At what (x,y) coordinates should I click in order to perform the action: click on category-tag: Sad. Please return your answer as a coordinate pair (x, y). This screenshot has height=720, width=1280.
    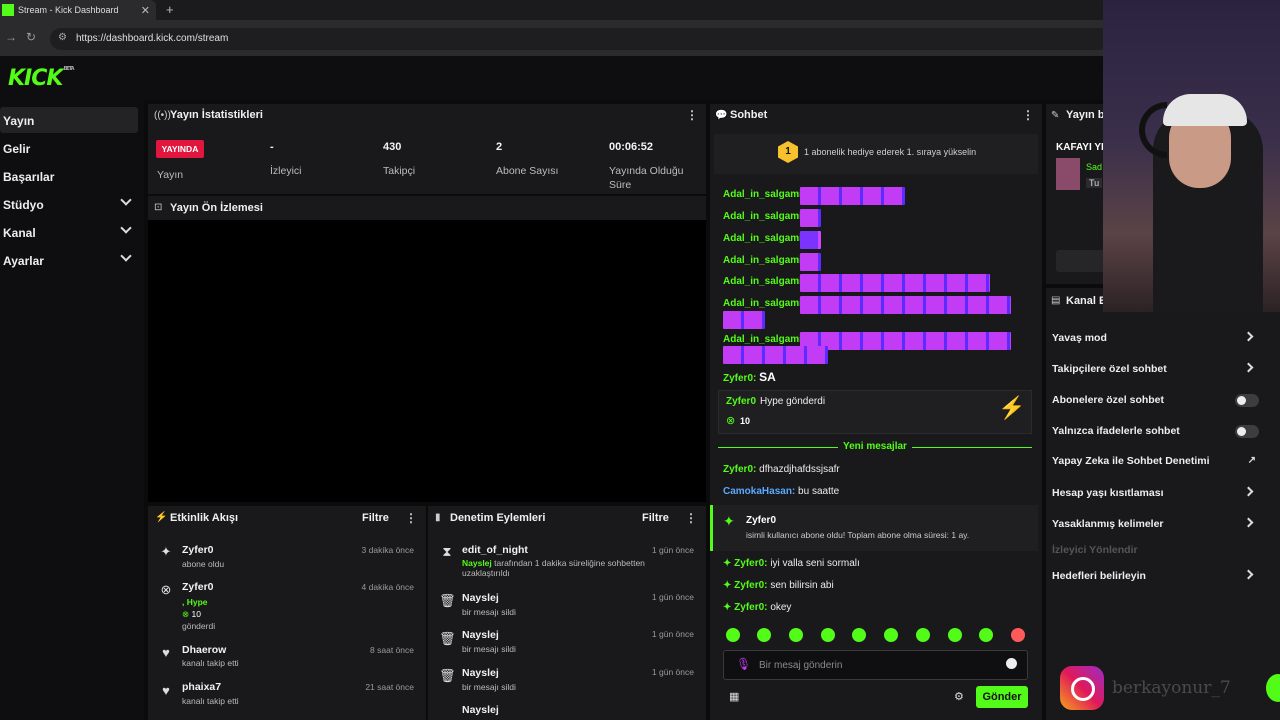
    Looking at the image, I should click on (1094, 167).